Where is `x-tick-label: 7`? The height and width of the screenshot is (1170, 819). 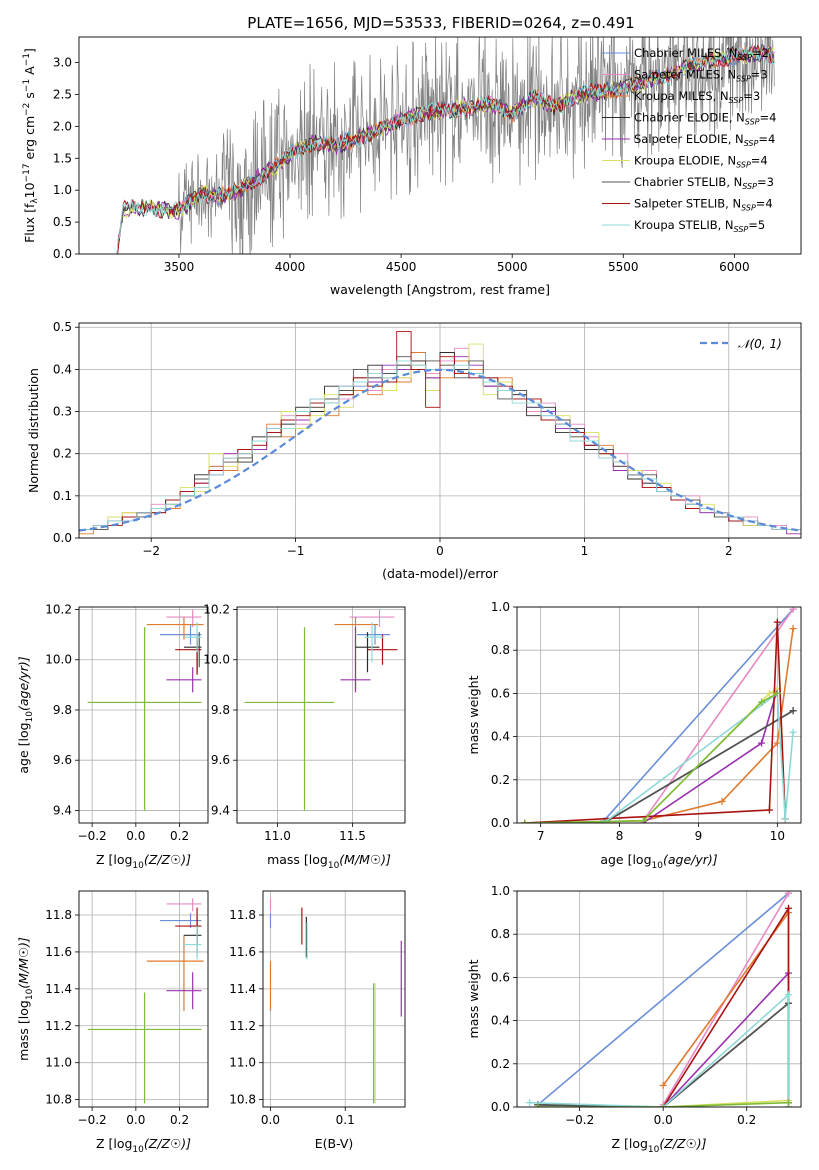 x-tick-label: 7 is located at coordinates (541, 836).